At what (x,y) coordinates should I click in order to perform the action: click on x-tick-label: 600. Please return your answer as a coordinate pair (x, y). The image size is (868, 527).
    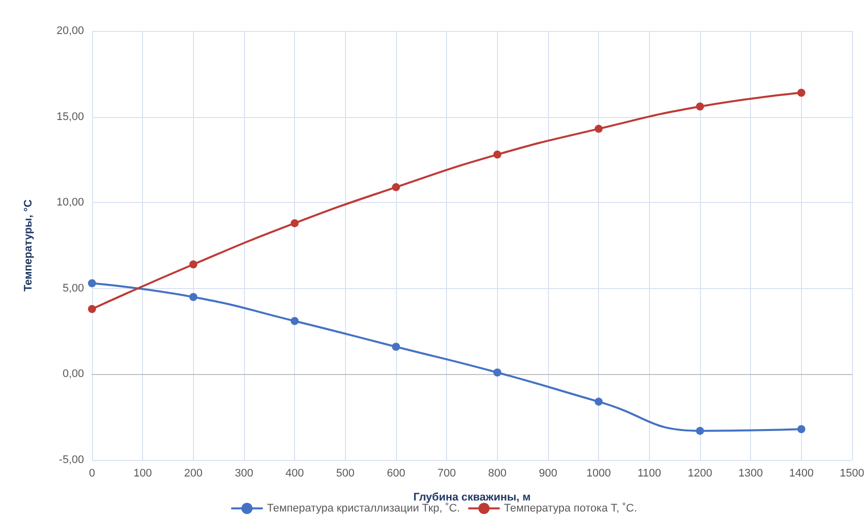
    Looking at the image, I should click on (396, 474).